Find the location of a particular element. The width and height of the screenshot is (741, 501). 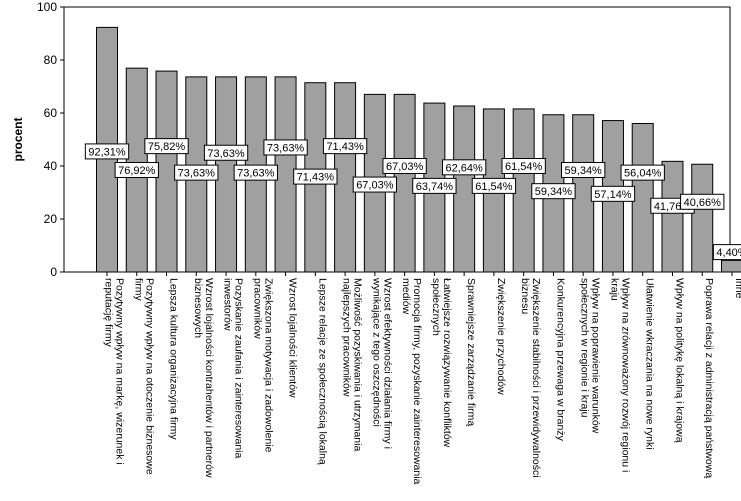

category-label: Lepsze relacje ze społecznością lokalną is located at coordinates (322, 371).